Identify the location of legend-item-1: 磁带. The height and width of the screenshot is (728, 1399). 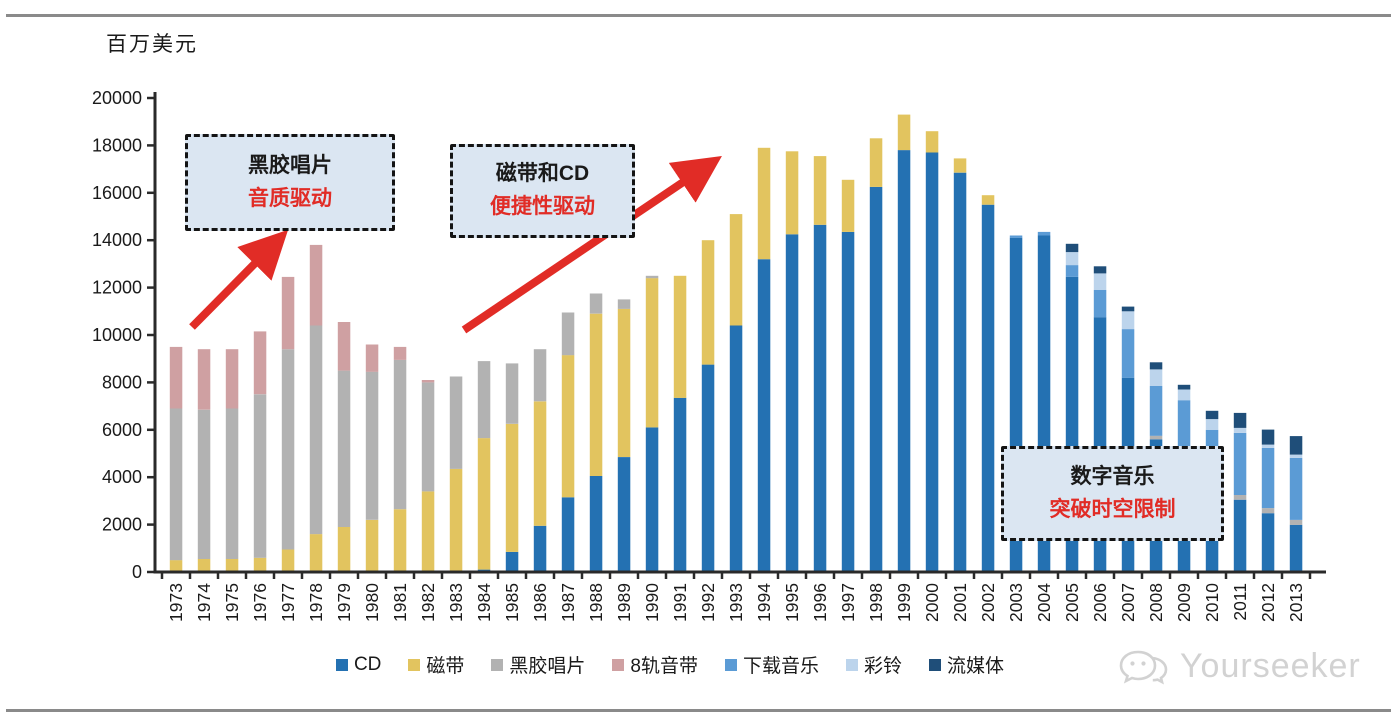
(436, 664).